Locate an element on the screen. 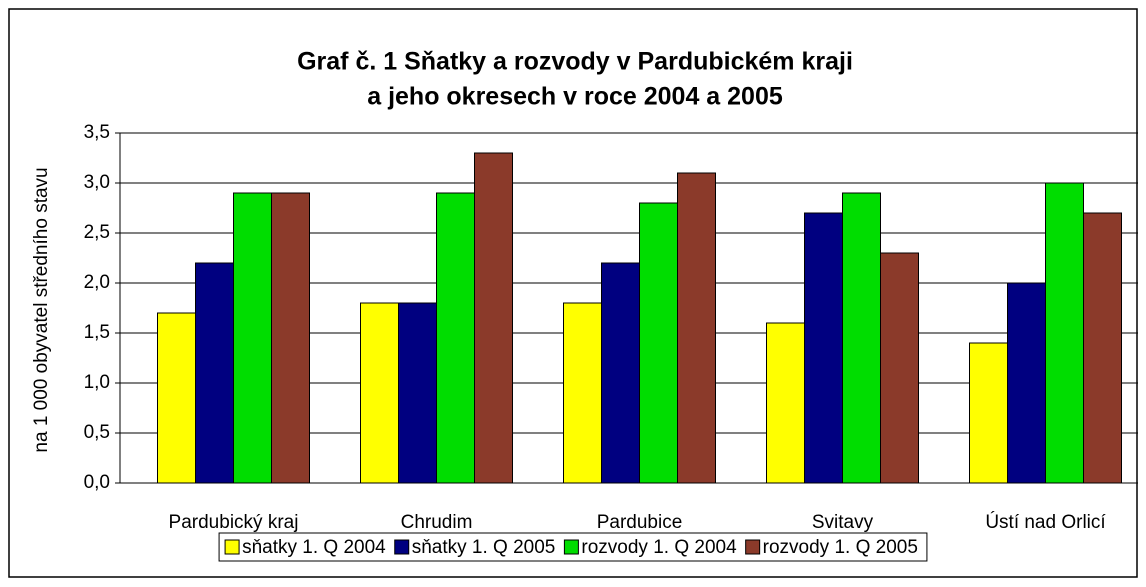 This screenshot has height=587, width=1146. x-tick-label: Ústí nad Orlicí is located at coordinates (1045, 522).